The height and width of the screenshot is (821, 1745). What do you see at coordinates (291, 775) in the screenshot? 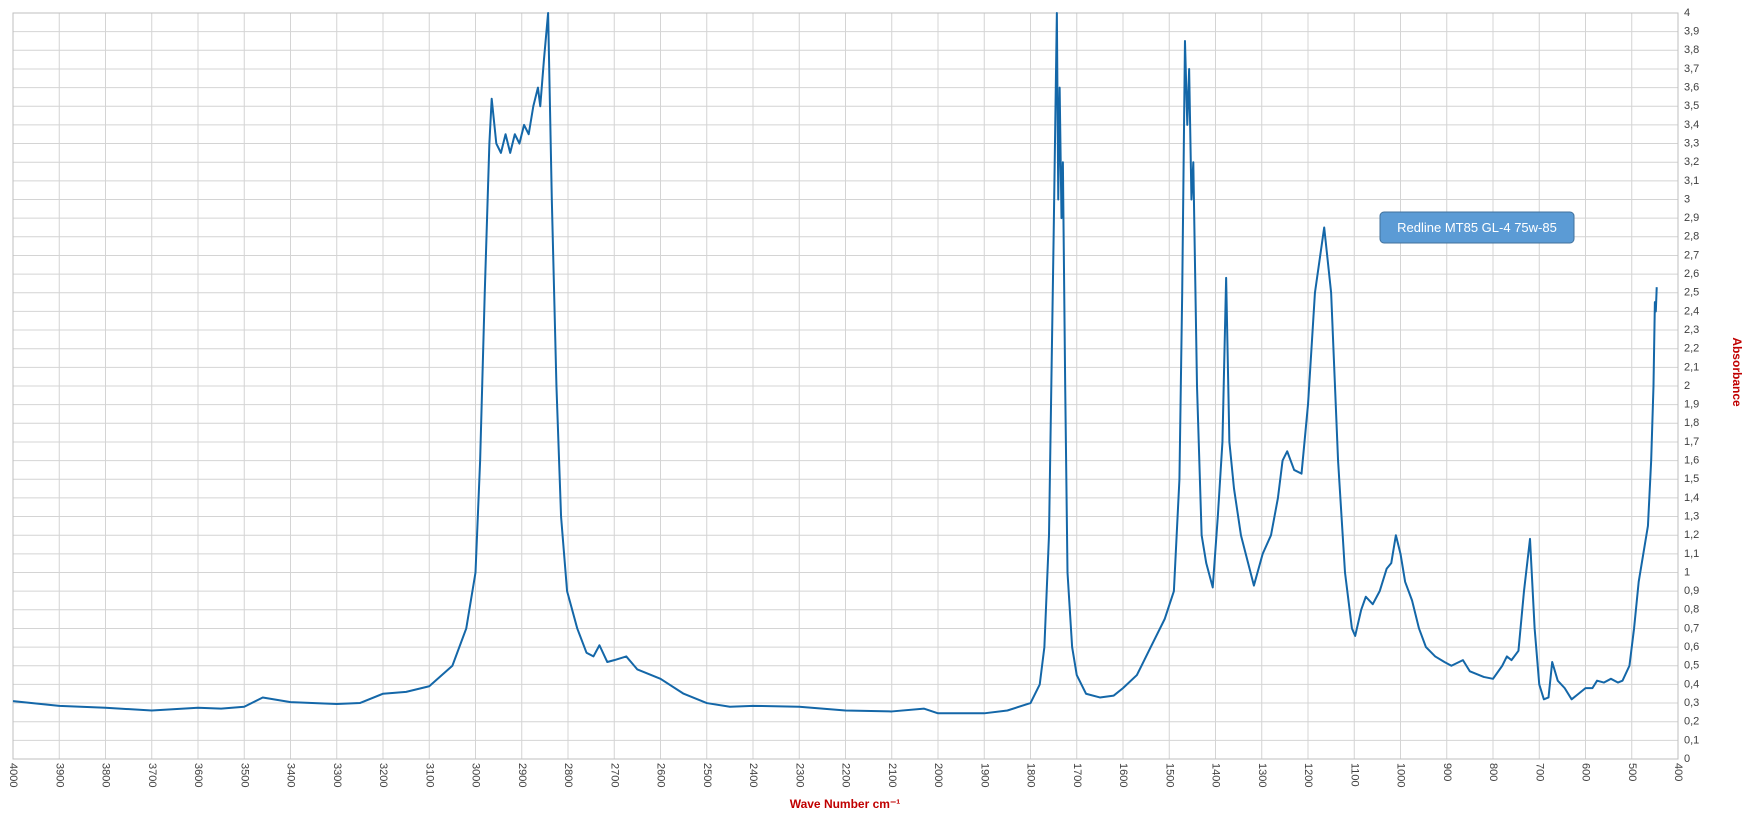
I see `x-tick-label: 3400` at bounding box center [291, 775].